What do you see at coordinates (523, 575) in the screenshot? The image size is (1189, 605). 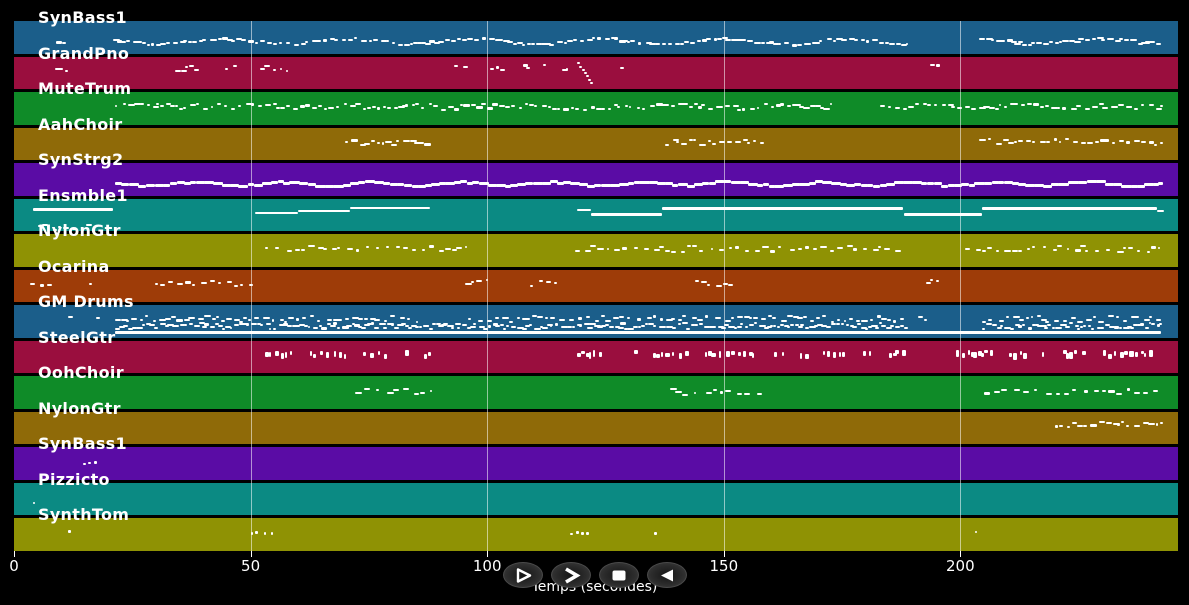 I see `play-button` at bounding box center [523, 575].